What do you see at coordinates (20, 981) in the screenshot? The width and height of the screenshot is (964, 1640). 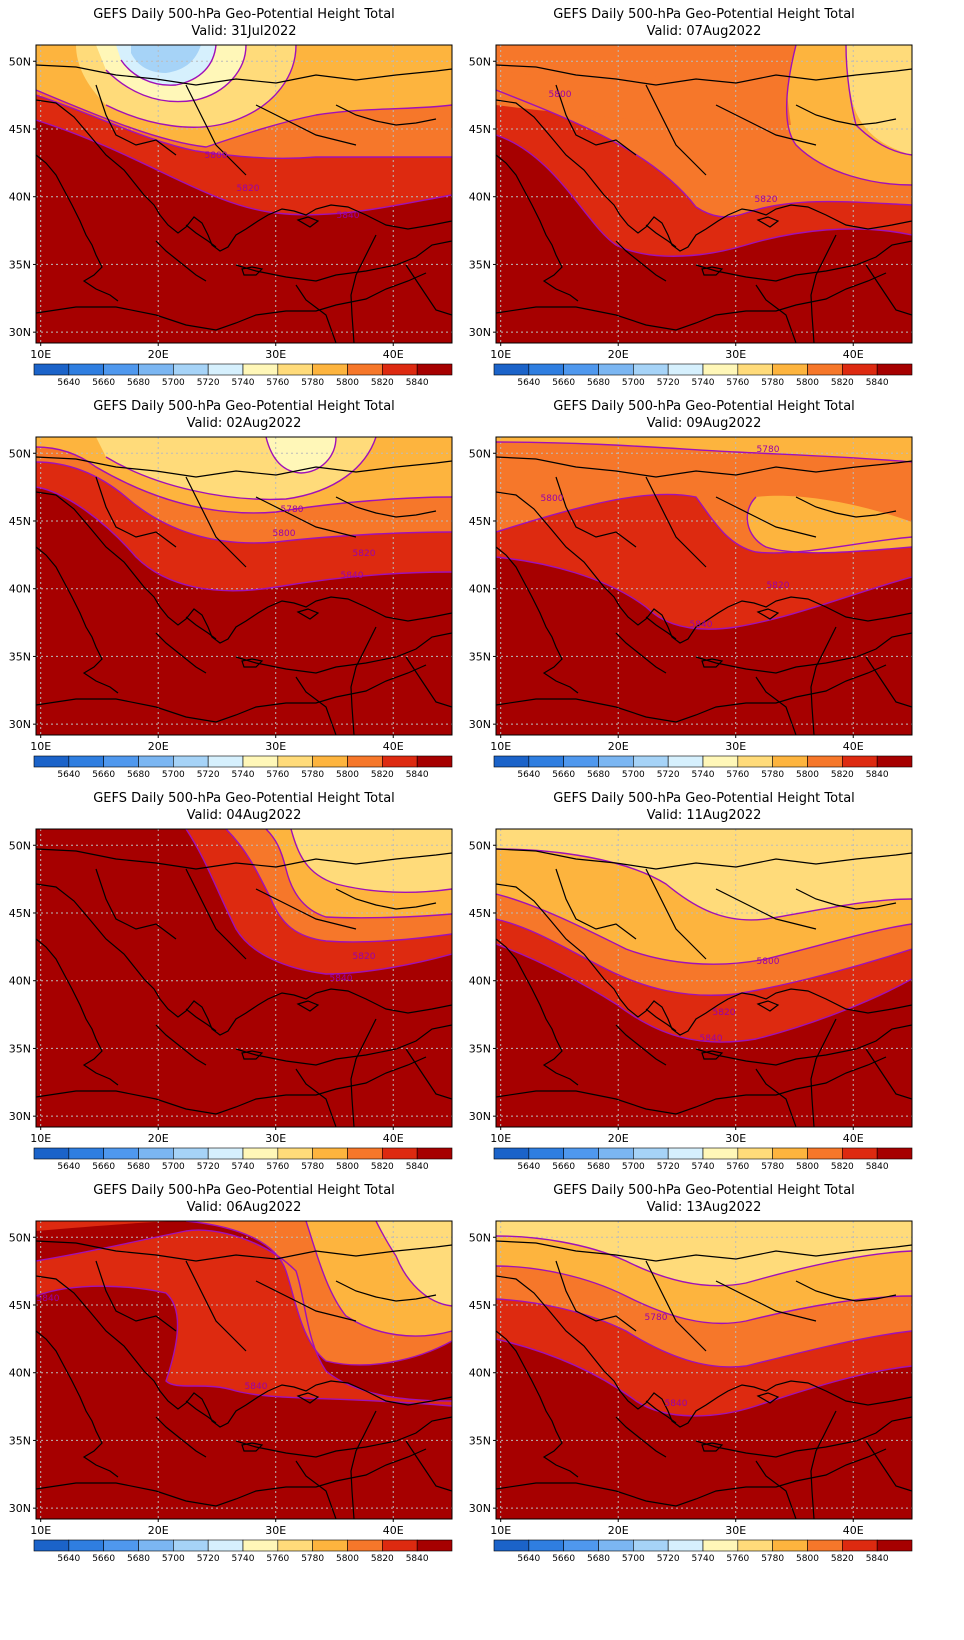 I see `lat-label: 40N` at bounding box center [20, 981].